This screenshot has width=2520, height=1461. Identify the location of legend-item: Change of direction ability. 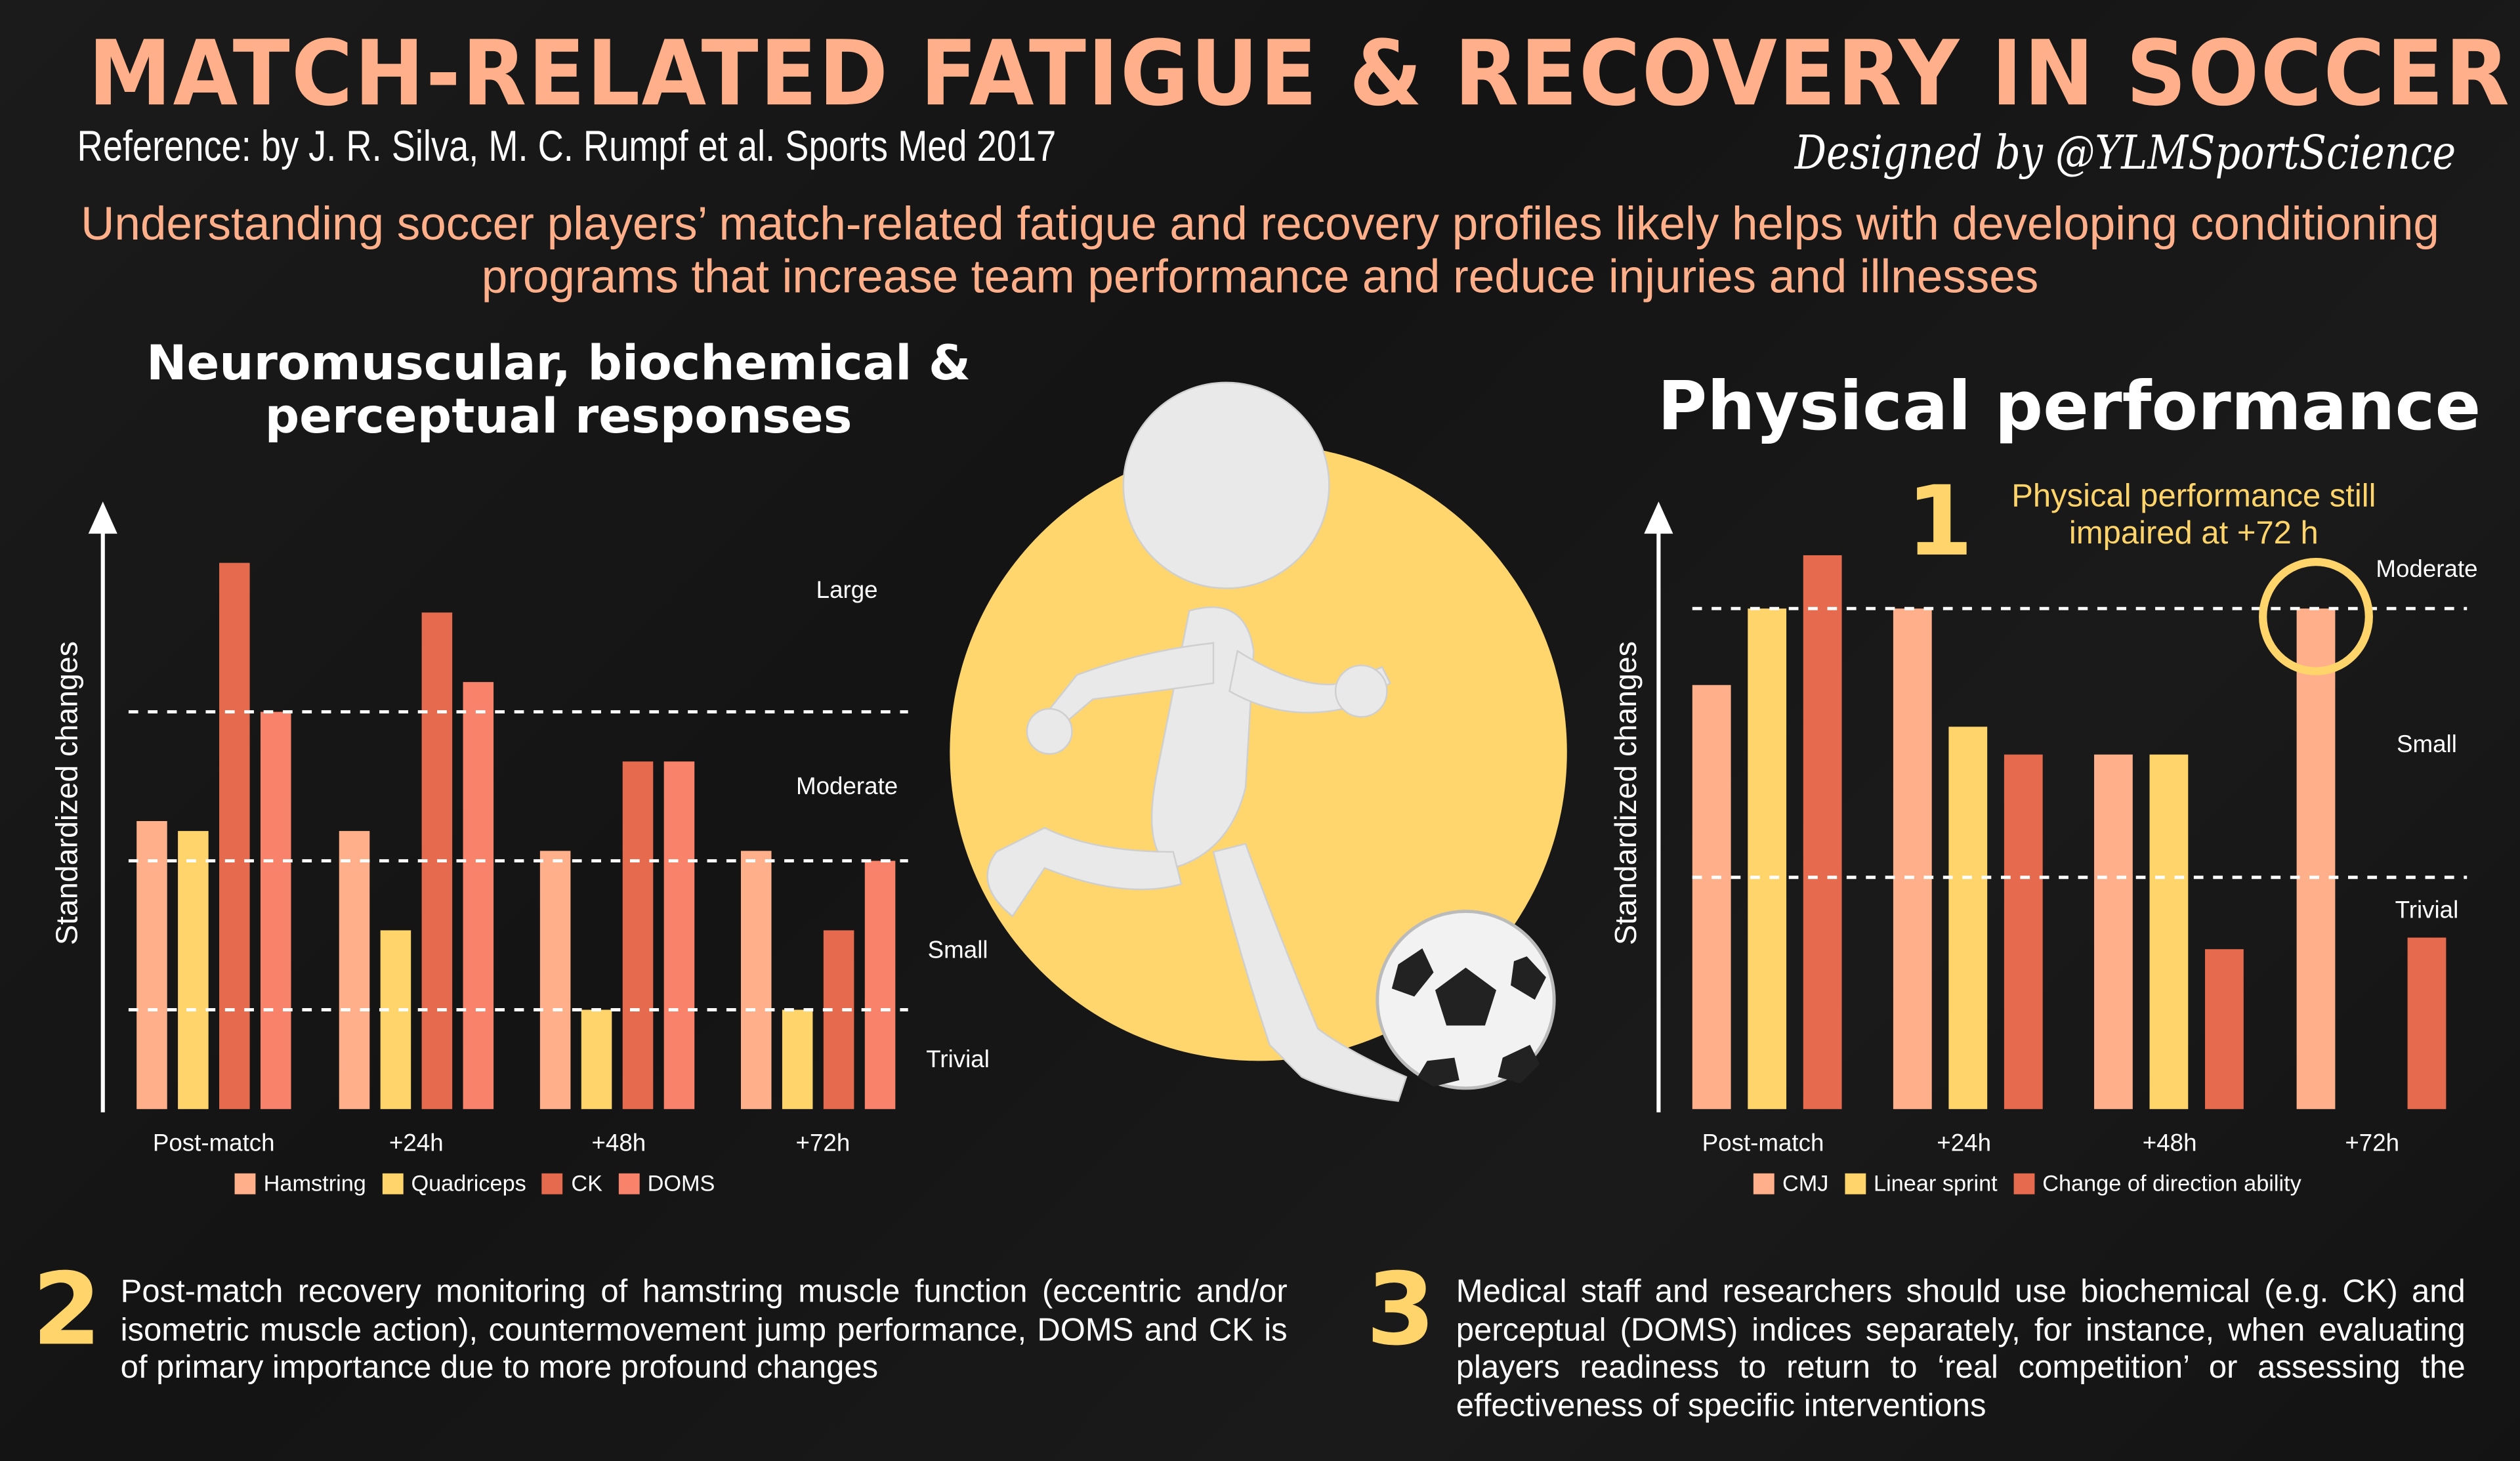
(2157, 1183).